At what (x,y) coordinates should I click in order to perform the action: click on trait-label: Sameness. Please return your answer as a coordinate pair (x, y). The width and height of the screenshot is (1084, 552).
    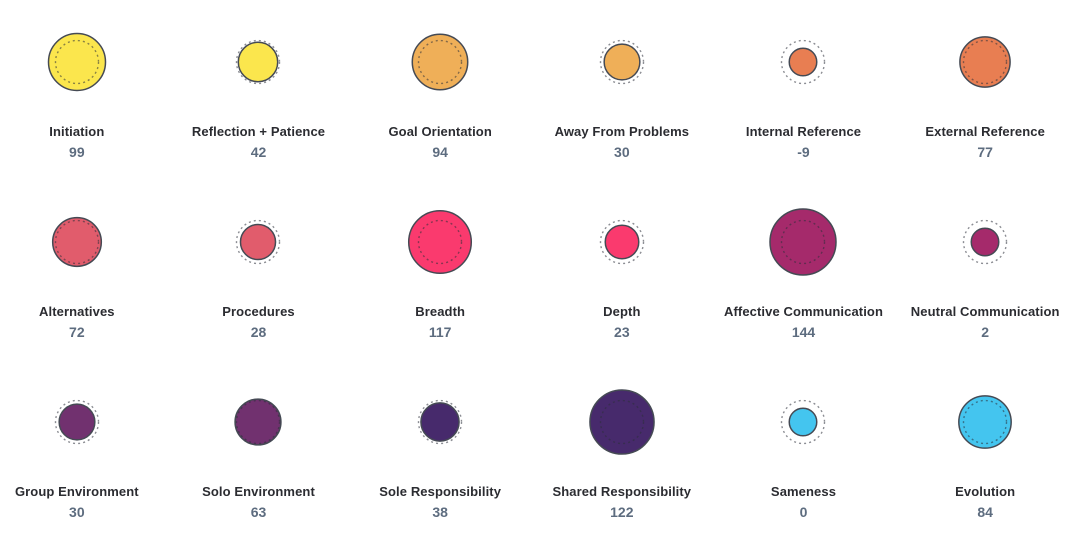
    Looking at the image, I should click on (803, 491).